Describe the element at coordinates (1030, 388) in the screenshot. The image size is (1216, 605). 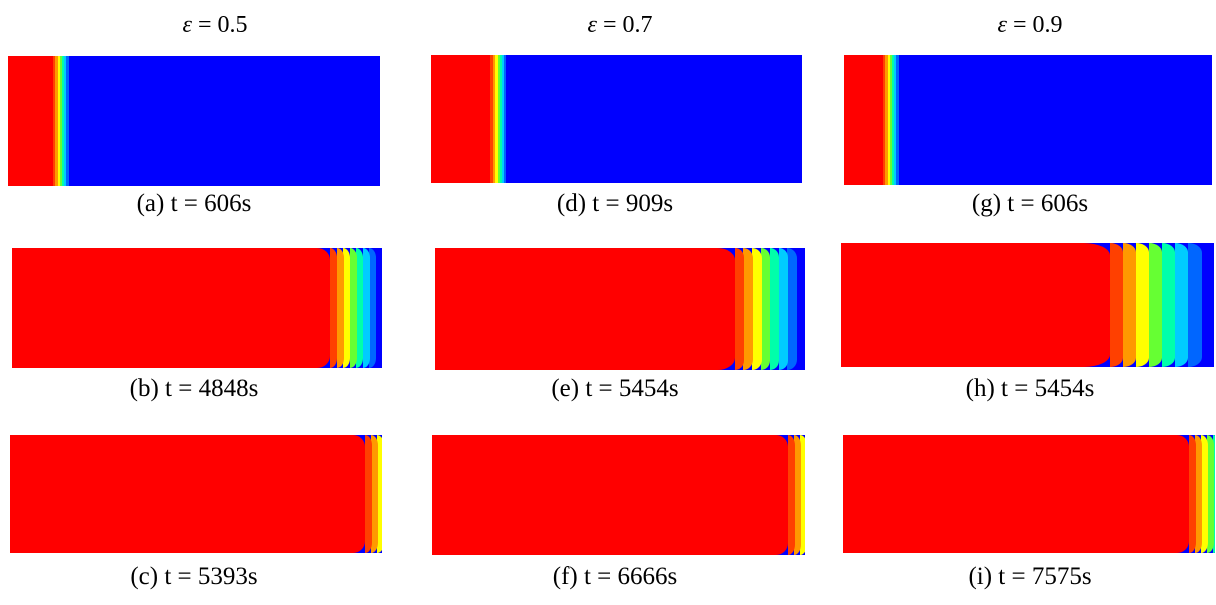
I see `caption-h: (h) t = 5454s` at that location.